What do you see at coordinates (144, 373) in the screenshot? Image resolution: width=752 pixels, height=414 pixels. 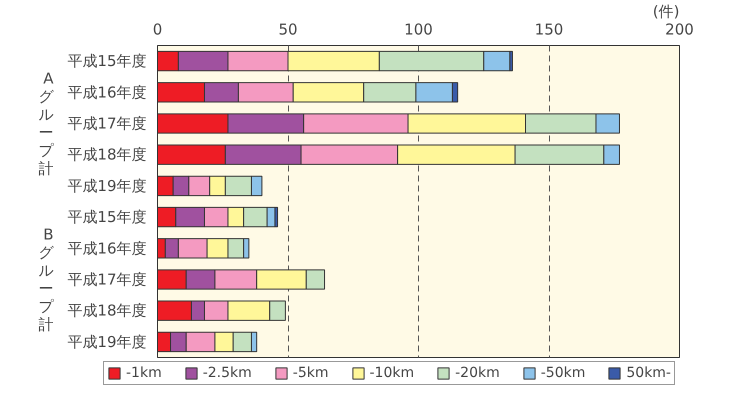 I see `legend-label: -1km` at bounding box center [144, 373].